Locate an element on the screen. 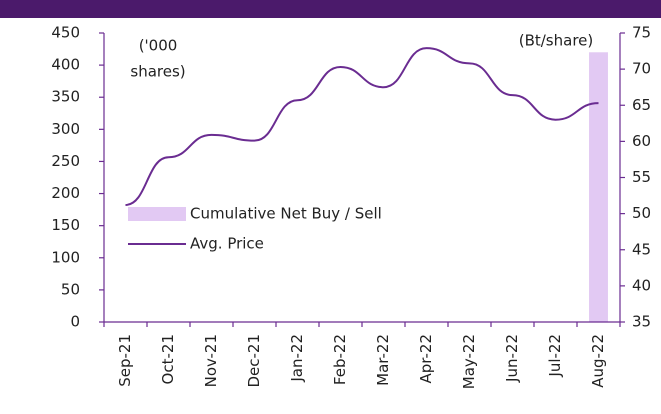 The width and height of the screenshot is (661, 414). x-tick-label: Feb-22 is located at coordinates (340, 359).